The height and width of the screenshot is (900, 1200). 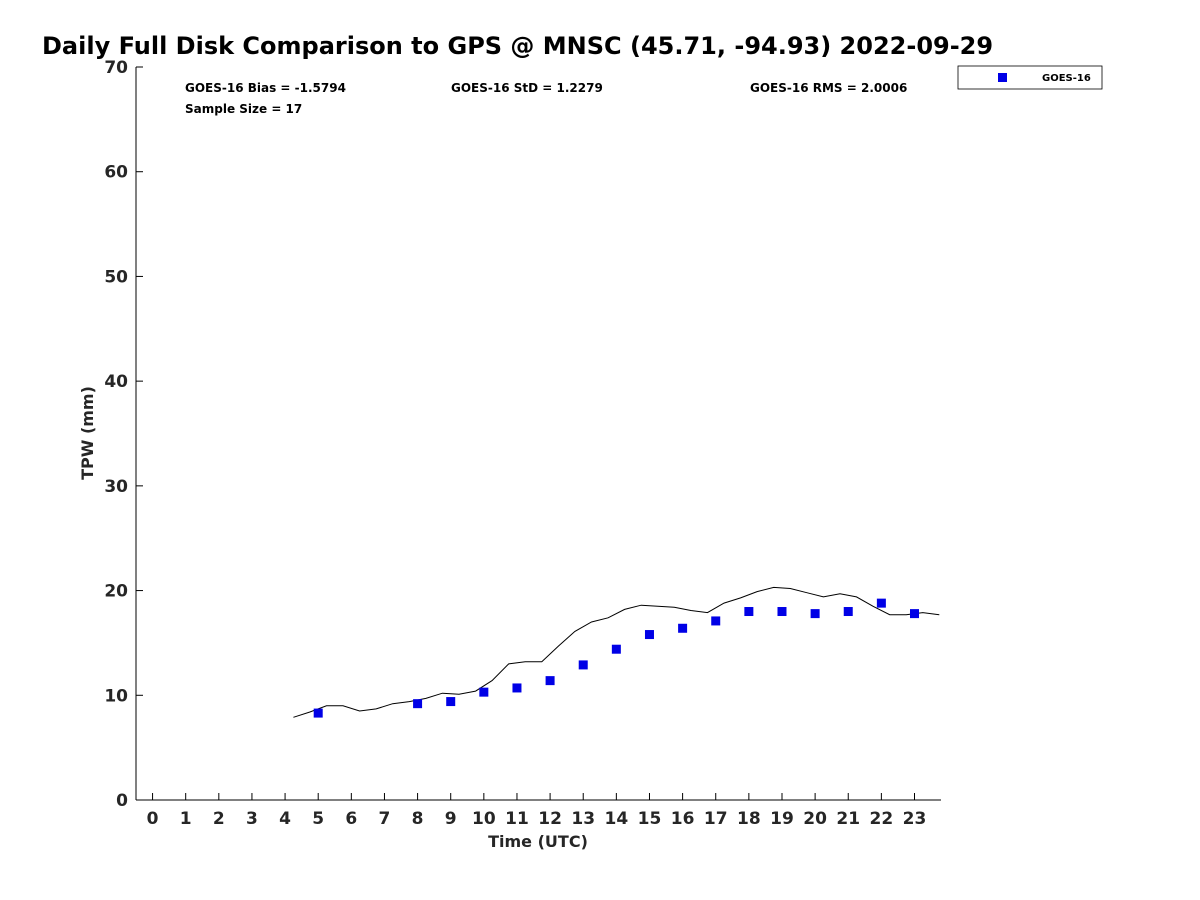 I want to click on x-tick-label: 7, so click(x=385, y=819).